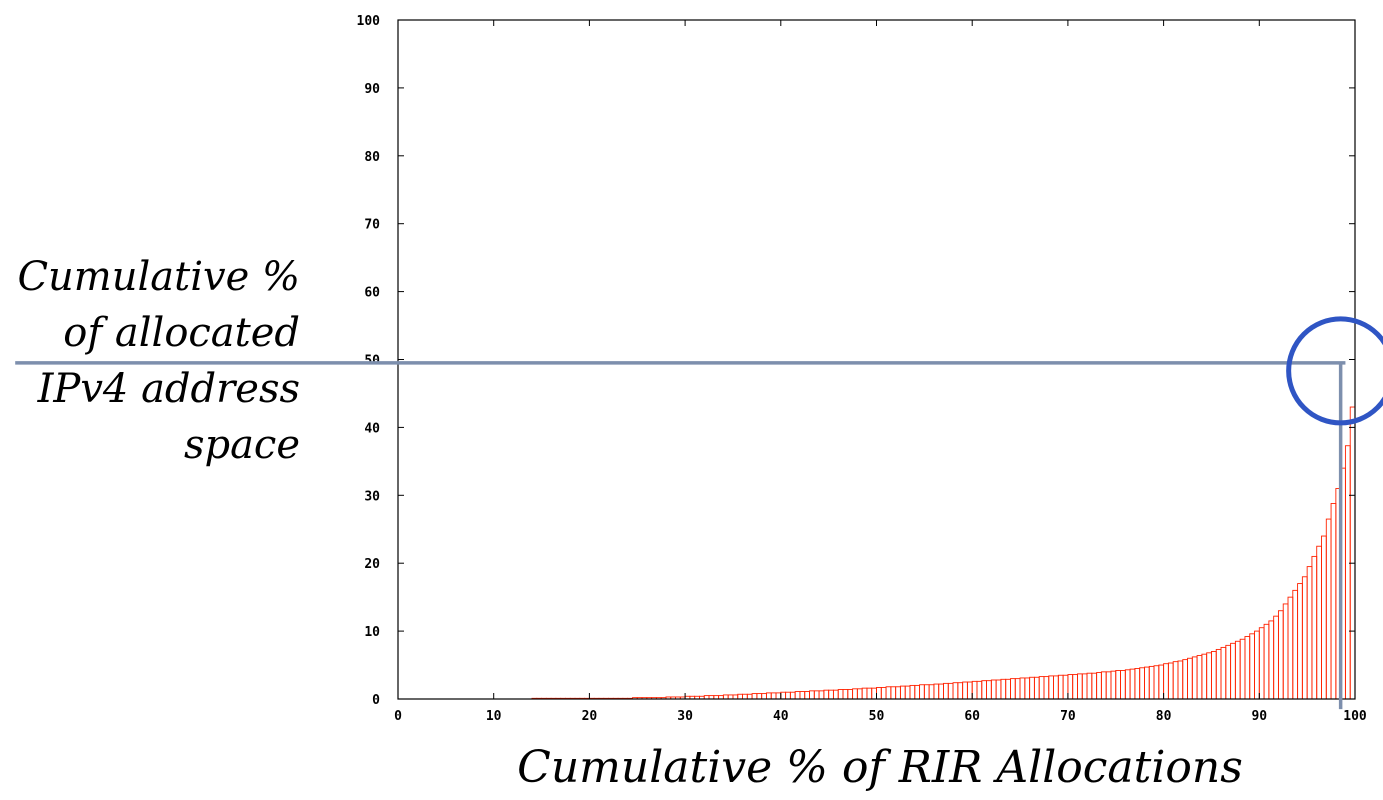 This screenshot has height=800, width=1383. I want to click on x-tick-label: 70, so click(1068, 716).